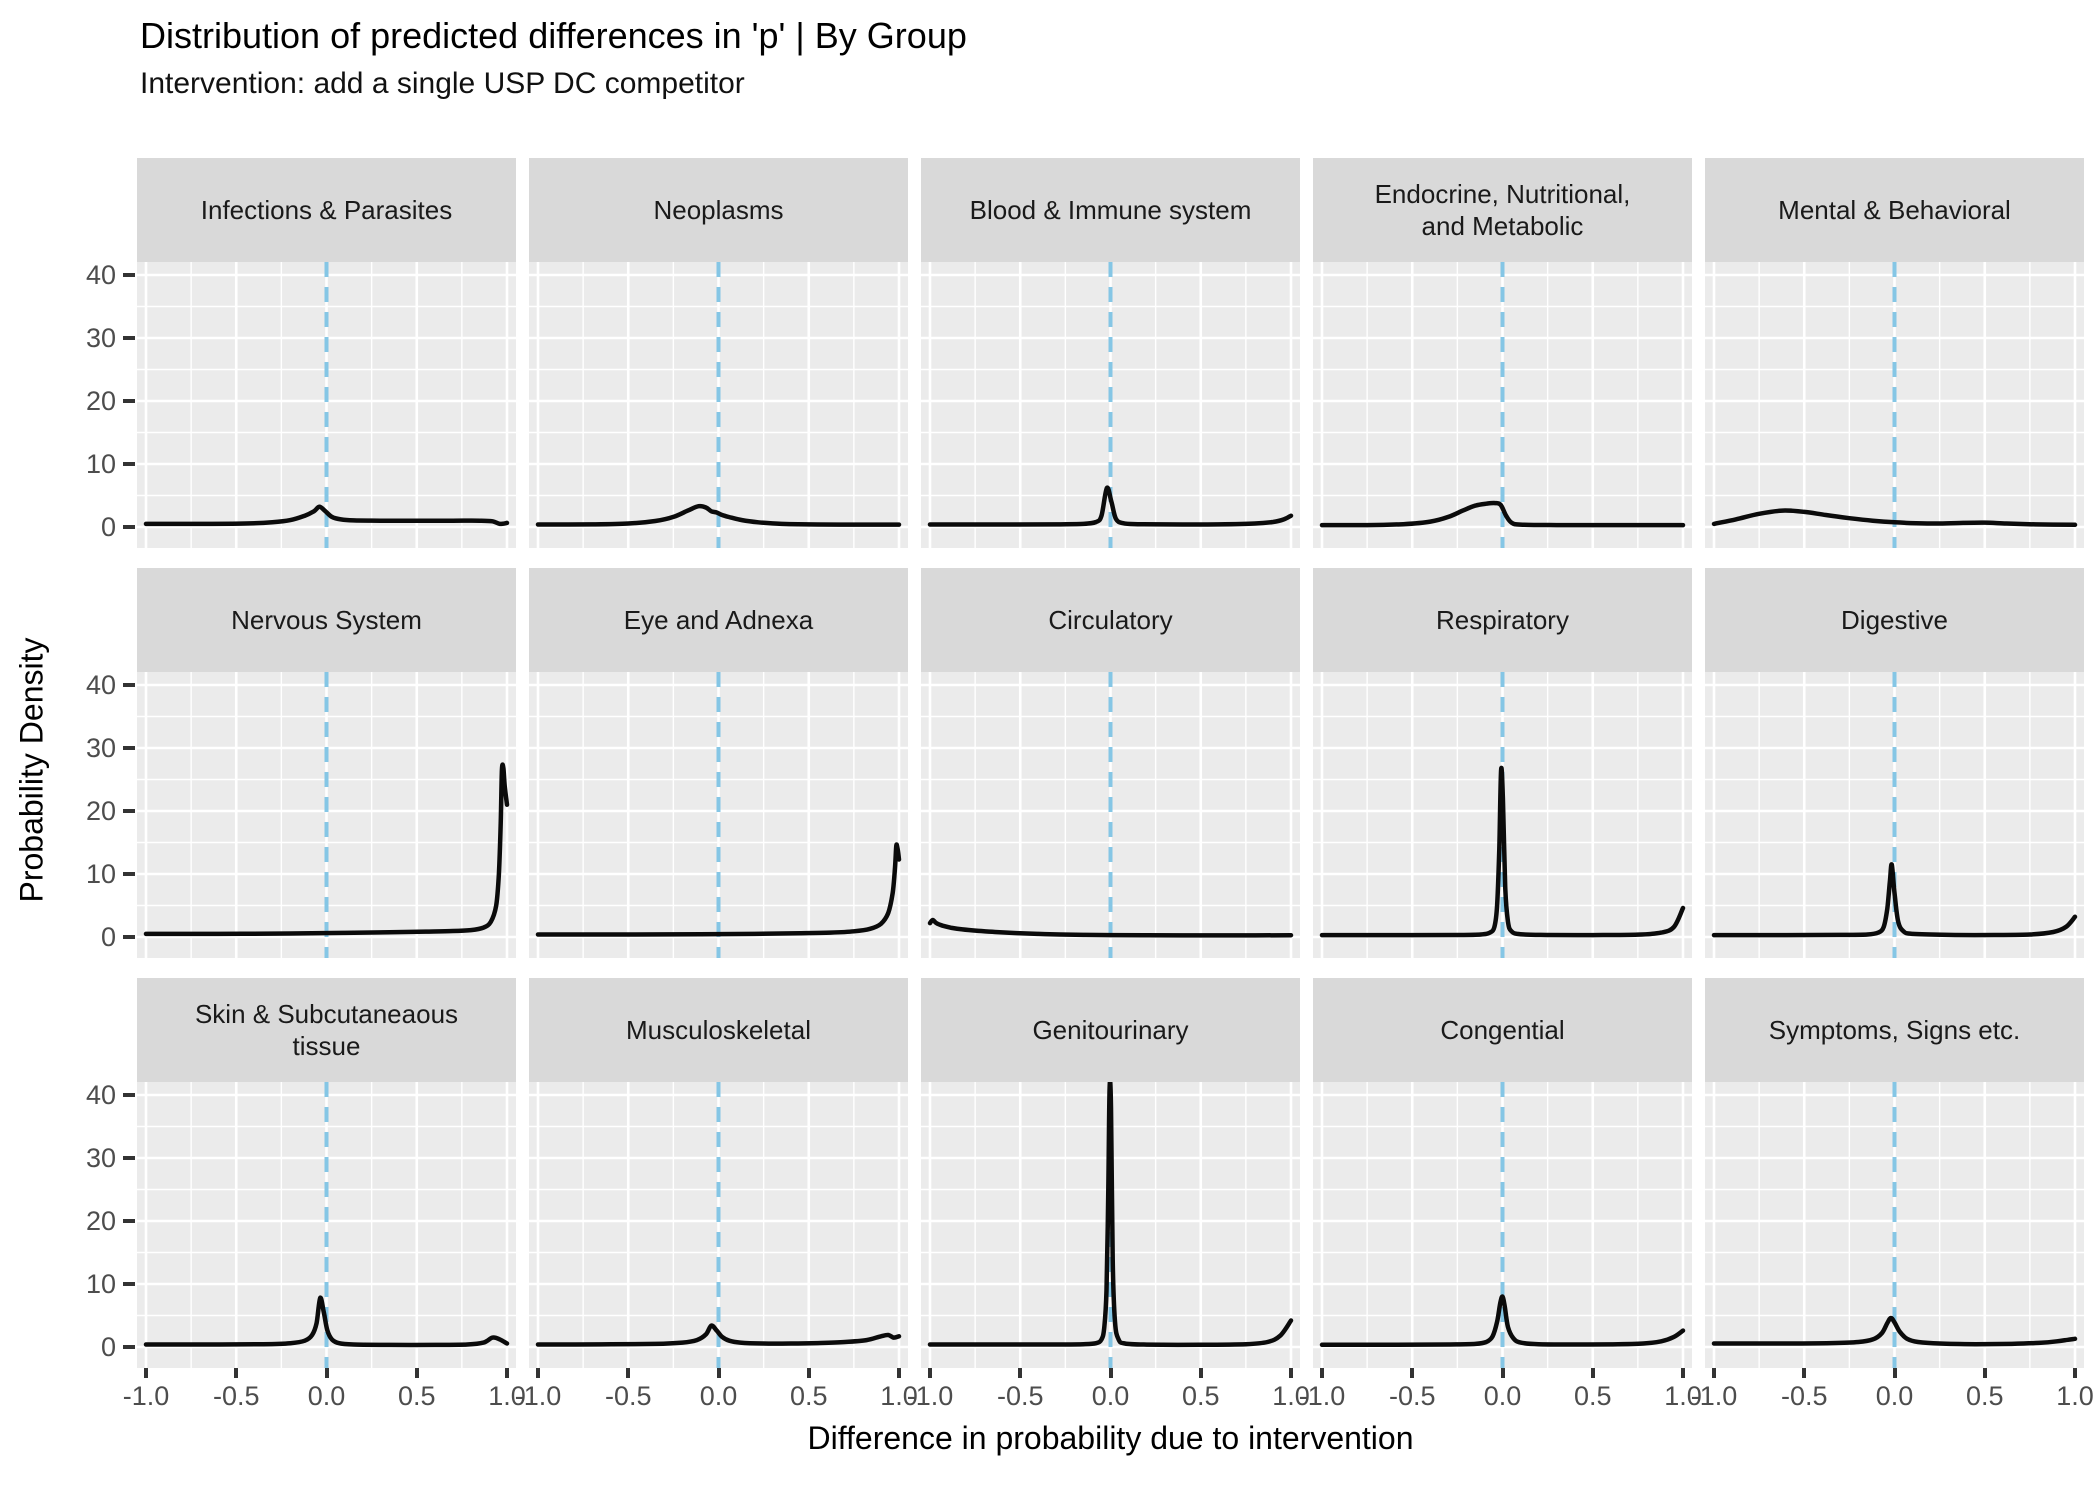 This screenshot has width=2100, height=1499. I want to click on facet-strip: Digestive, so click(1894, 620).